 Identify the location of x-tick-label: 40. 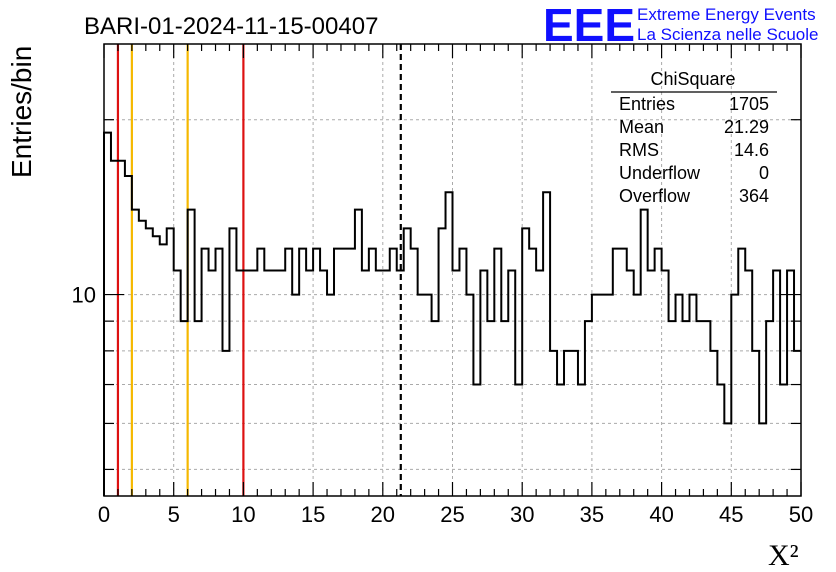
(661, 514).